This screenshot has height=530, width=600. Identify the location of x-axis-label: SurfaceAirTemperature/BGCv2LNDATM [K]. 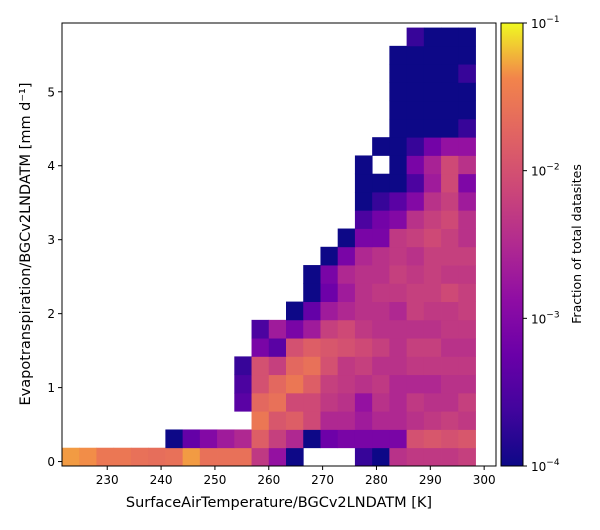
(279, 503).